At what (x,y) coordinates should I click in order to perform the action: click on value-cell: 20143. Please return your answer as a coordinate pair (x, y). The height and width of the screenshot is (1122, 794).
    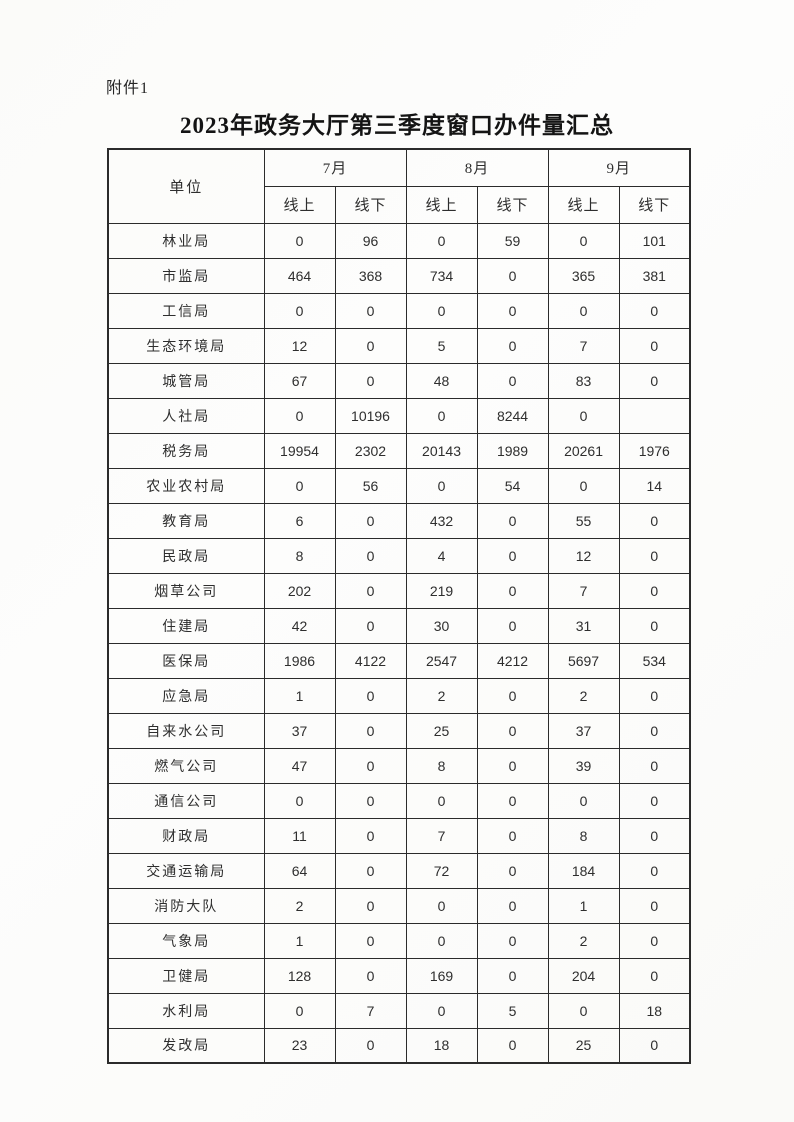
    Looking at the image, I should click on (441, 450).